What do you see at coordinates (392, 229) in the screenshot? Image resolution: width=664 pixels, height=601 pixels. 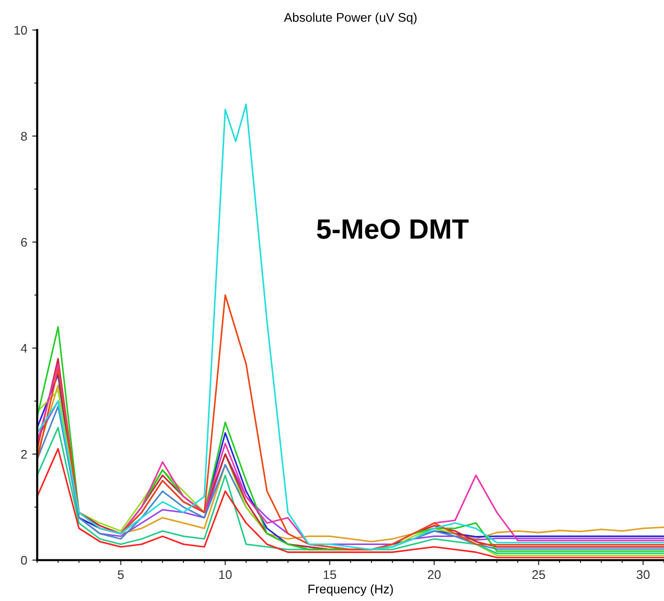 I see `annotation: 5-MeO DMT` at bounding box center [392, 229].